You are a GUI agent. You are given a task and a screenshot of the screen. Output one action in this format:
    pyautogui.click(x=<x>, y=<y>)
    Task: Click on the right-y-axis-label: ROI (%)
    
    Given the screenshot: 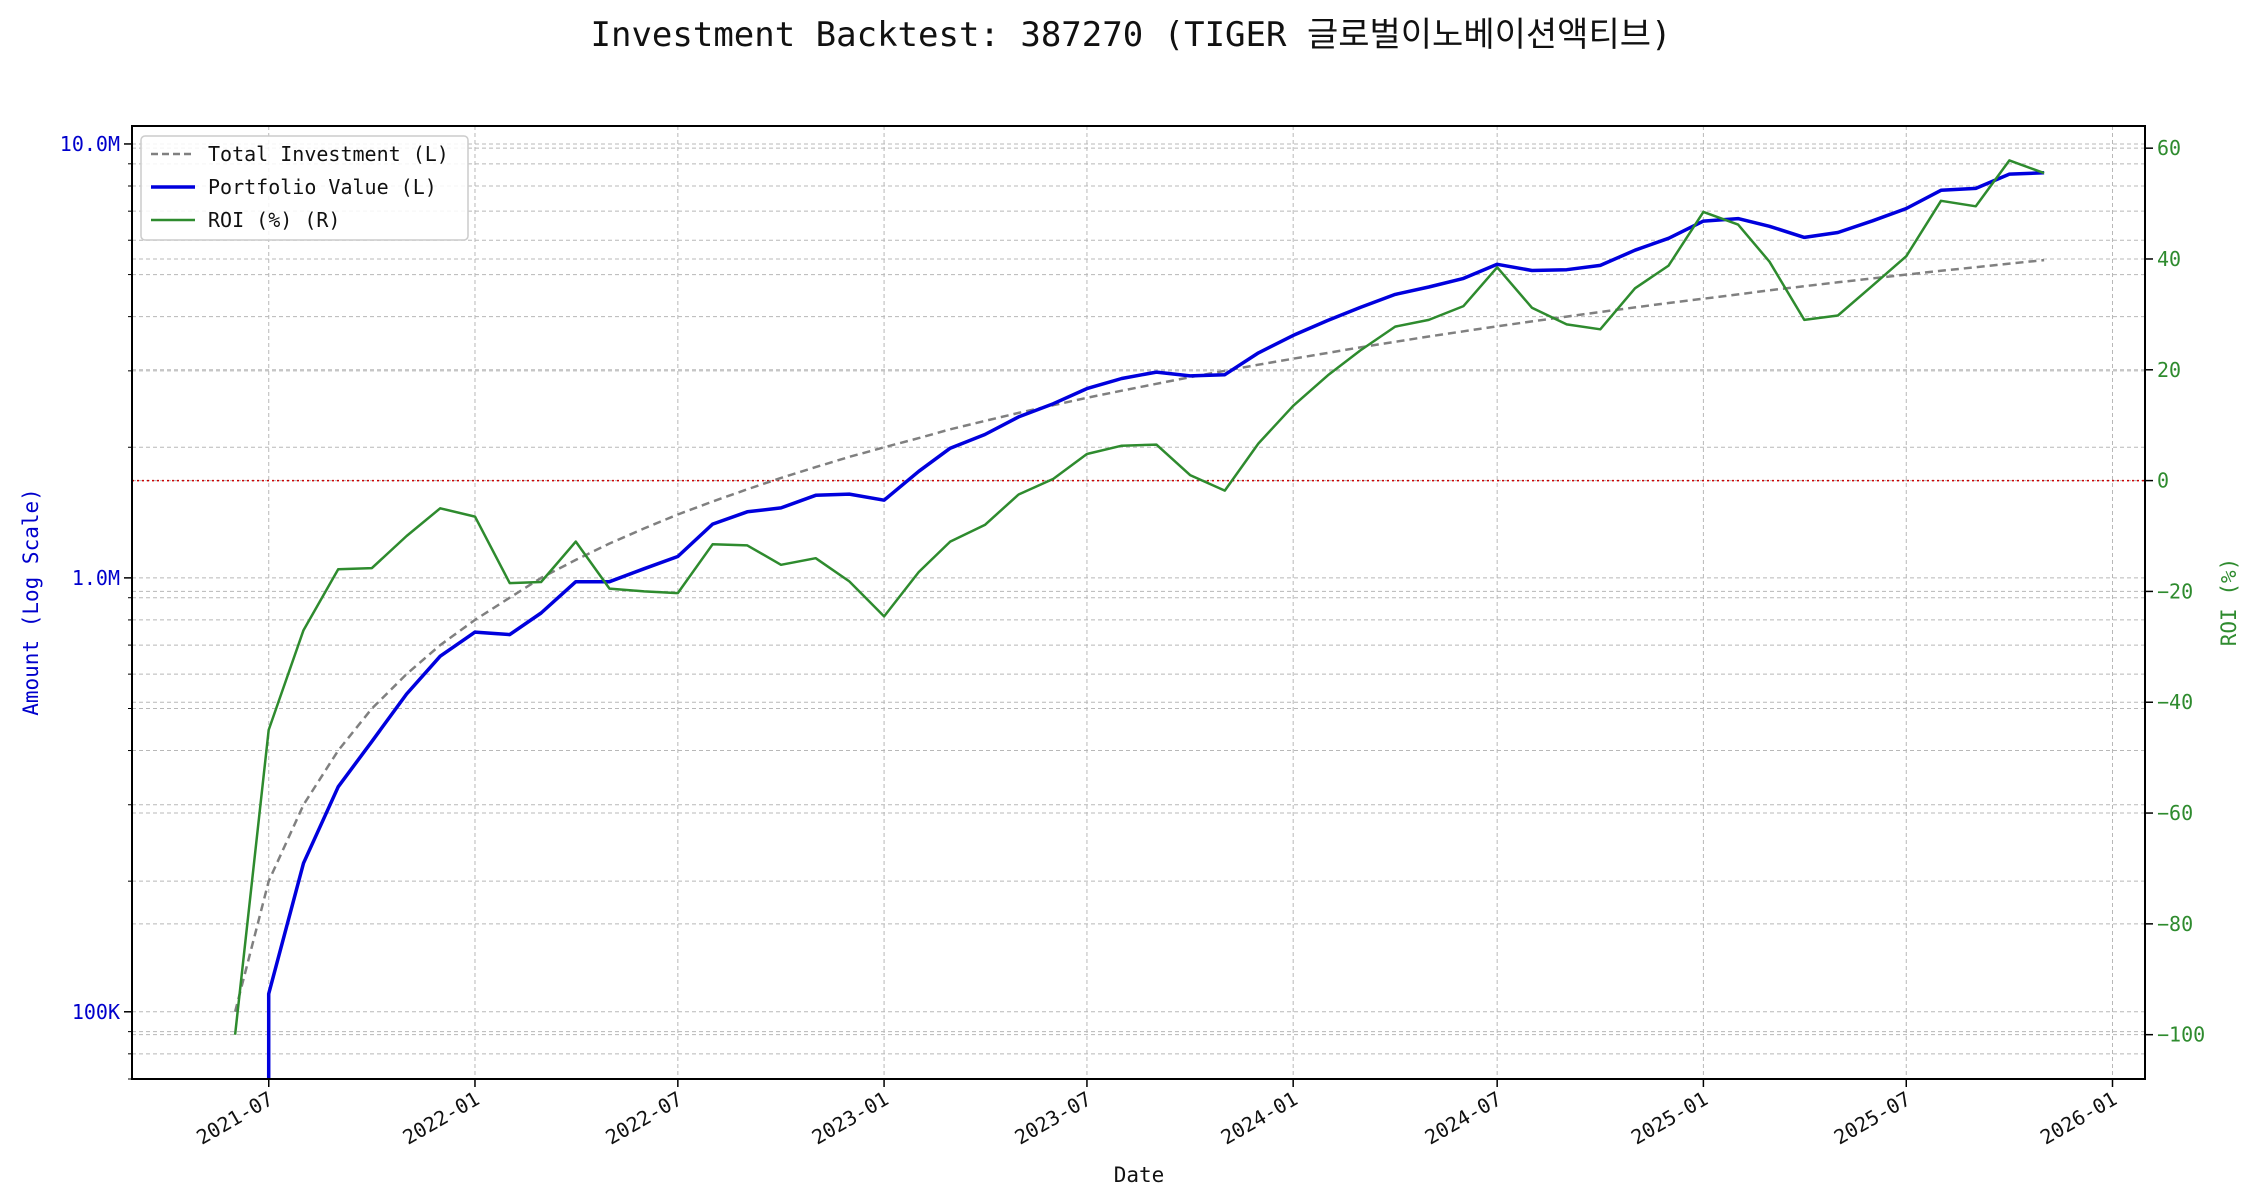 What is the action you would take?
    pyautogui.click(x=2229, y=602)
    